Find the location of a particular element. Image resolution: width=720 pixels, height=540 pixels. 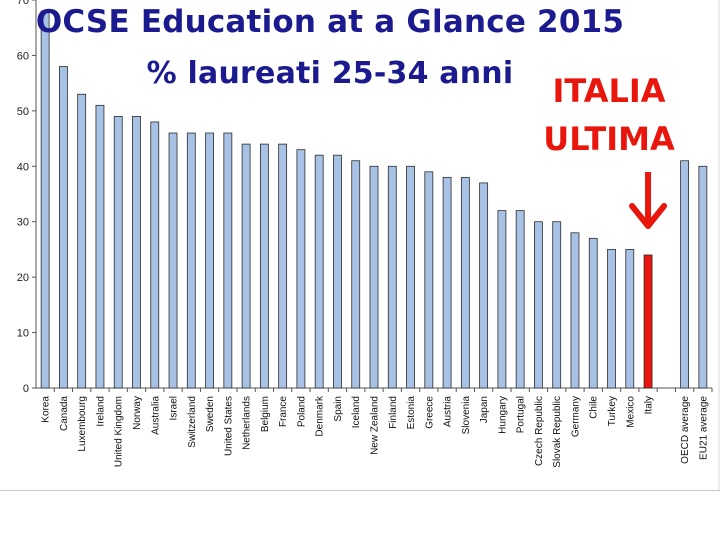

x-tick-label: Slovak Republic is located at coordinates (557, 432).